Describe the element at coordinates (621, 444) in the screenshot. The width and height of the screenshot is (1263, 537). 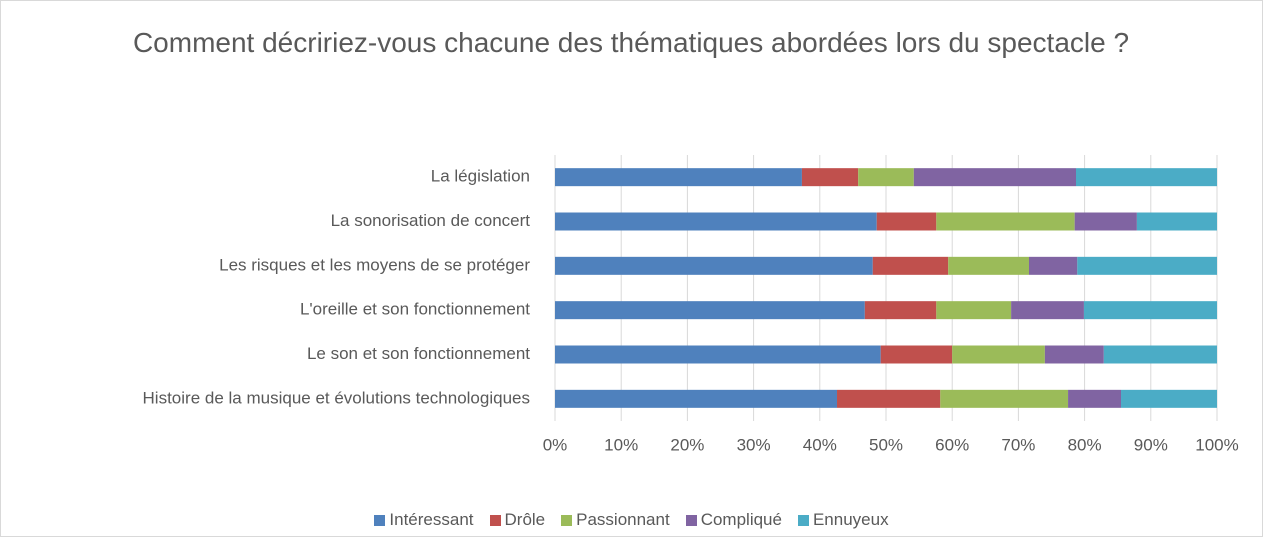
I see `x-tick-label: 10%` at that location.